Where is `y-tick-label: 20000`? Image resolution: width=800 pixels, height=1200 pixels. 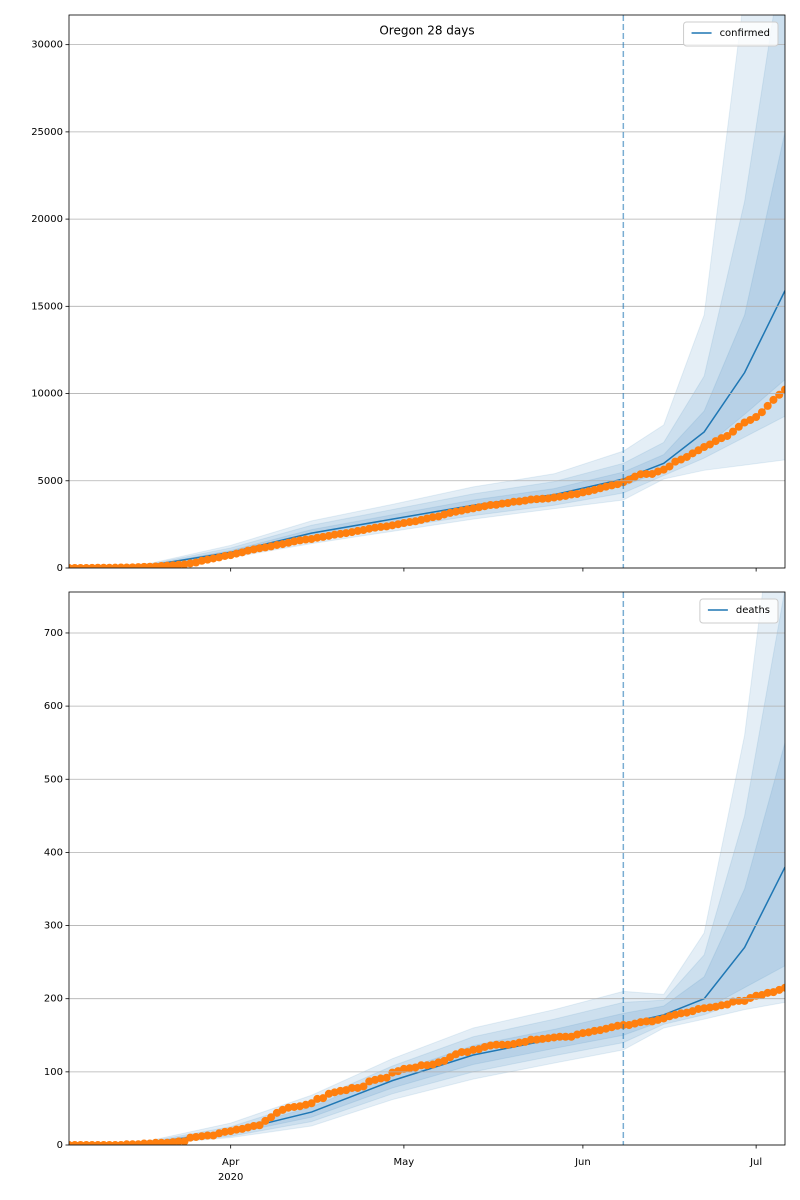 y-tick-label: 20000 is located at coordinates (47, 219).